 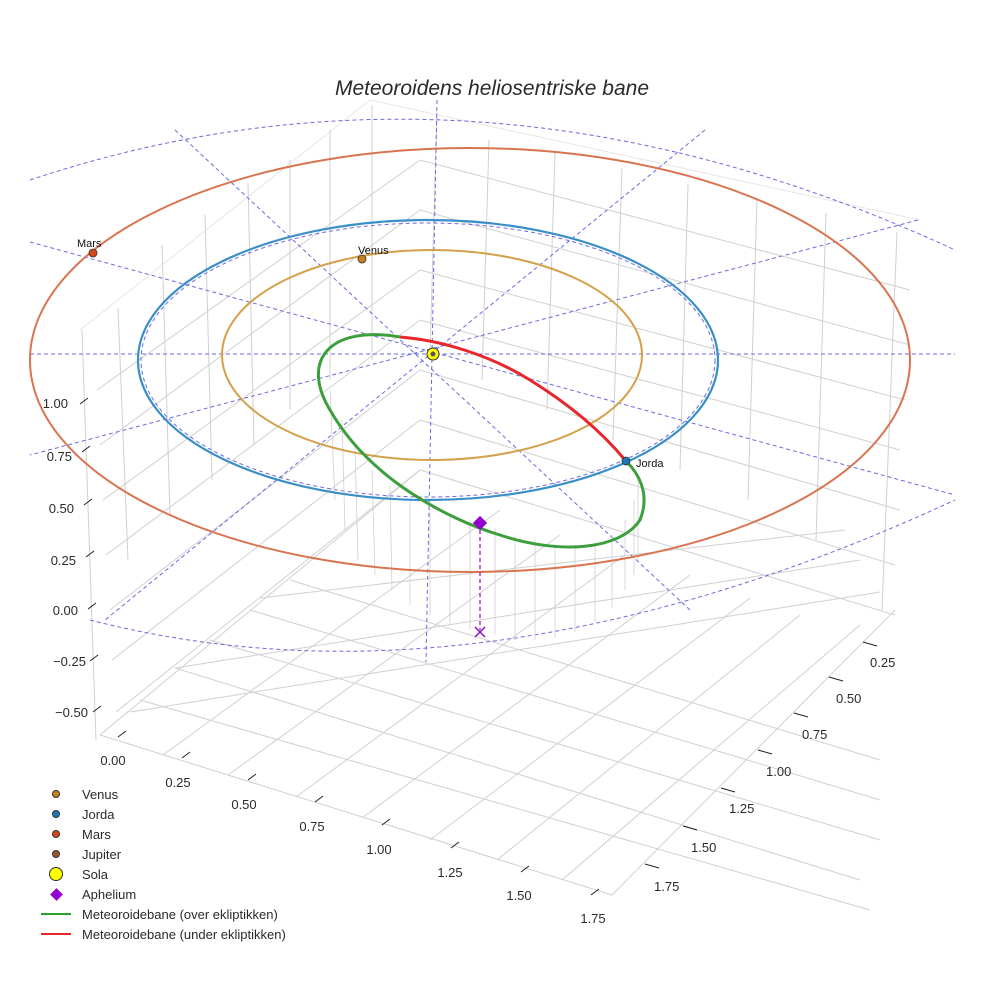 I want to click on x-tick: 0.75, so click(x=311, y=826).